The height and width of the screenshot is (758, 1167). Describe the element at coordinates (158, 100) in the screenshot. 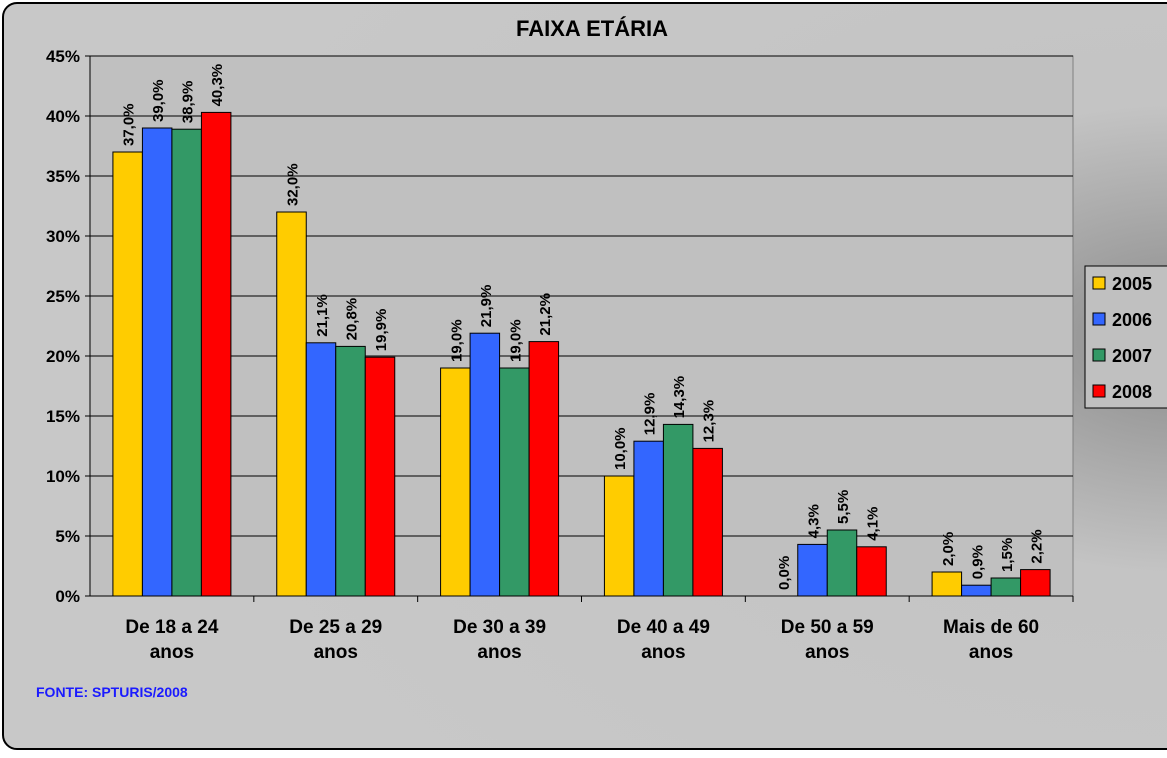

I see `value-label: 39,0%` at that location.